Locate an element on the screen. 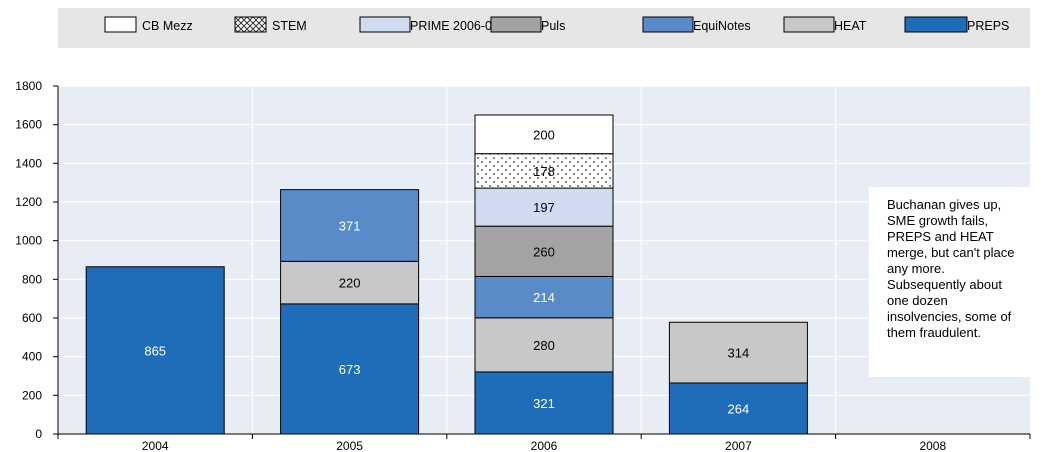 This screenshot has height=452, width=1044. data-label: 673 is located at coordinates (350, 369).